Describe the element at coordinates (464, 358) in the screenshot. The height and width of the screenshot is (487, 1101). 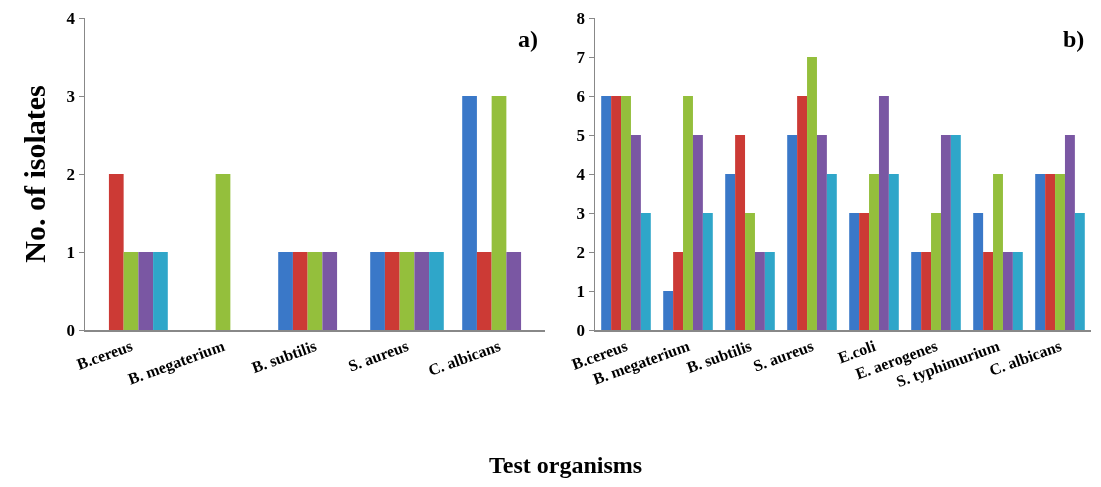
I see `x-tick-label: C. albicans` at that location.